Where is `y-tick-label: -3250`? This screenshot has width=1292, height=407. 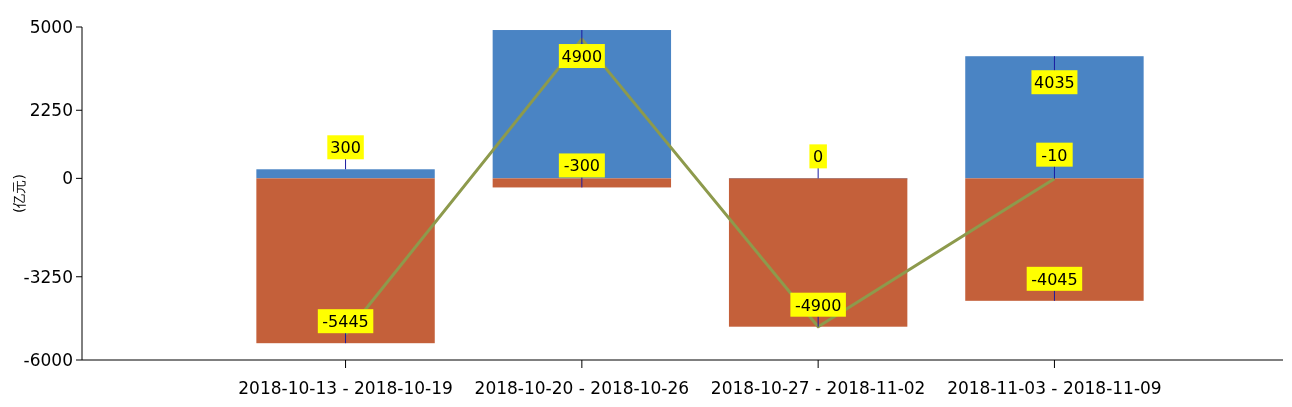
y-tick-label: -3250 is located at coordinates (48, 276).